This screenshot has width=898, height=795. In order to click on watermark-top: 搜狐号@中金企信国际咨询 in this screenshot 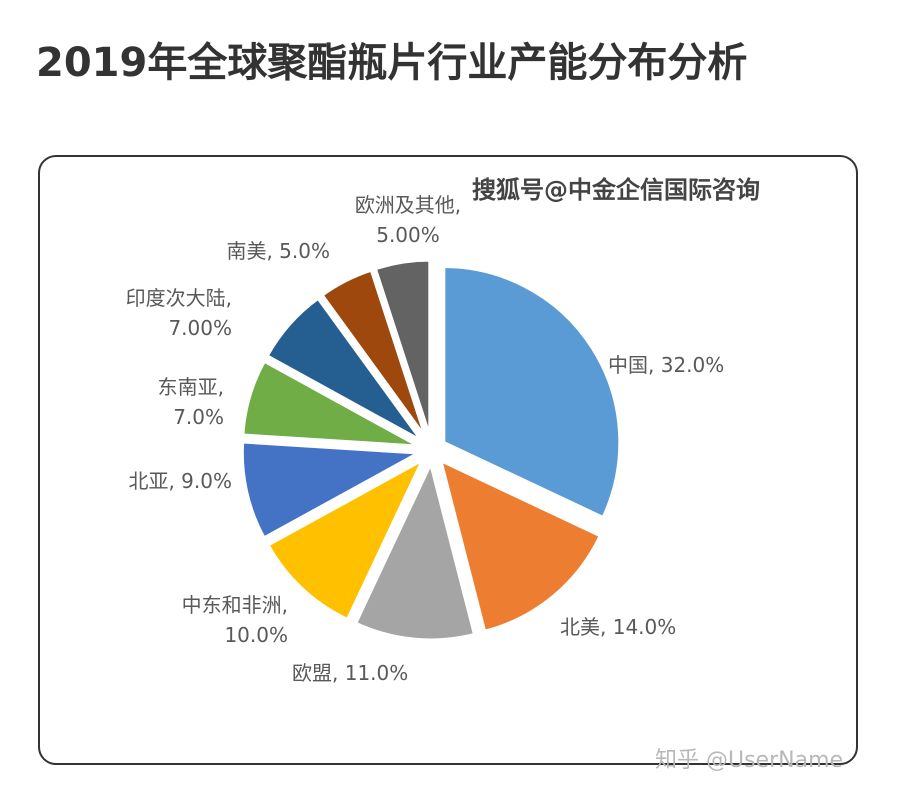, I will do `click(616, 190)`.